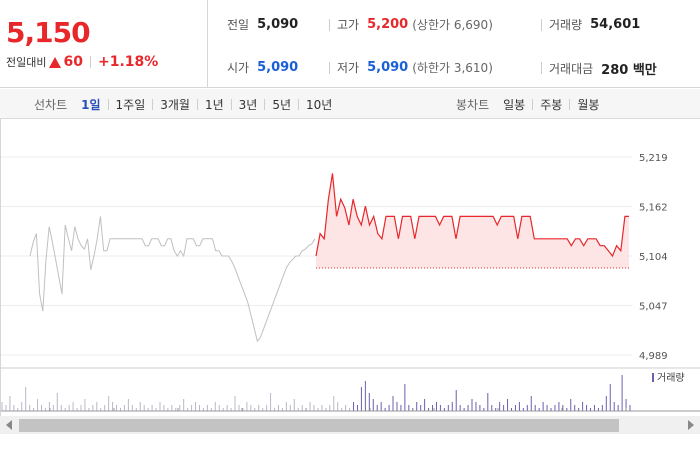 The width and height of the screenshot is (700, 450). Describe the element at coordinates (653, 257) in the screenshot. I see `y-tick-label: 5,104` at that location.